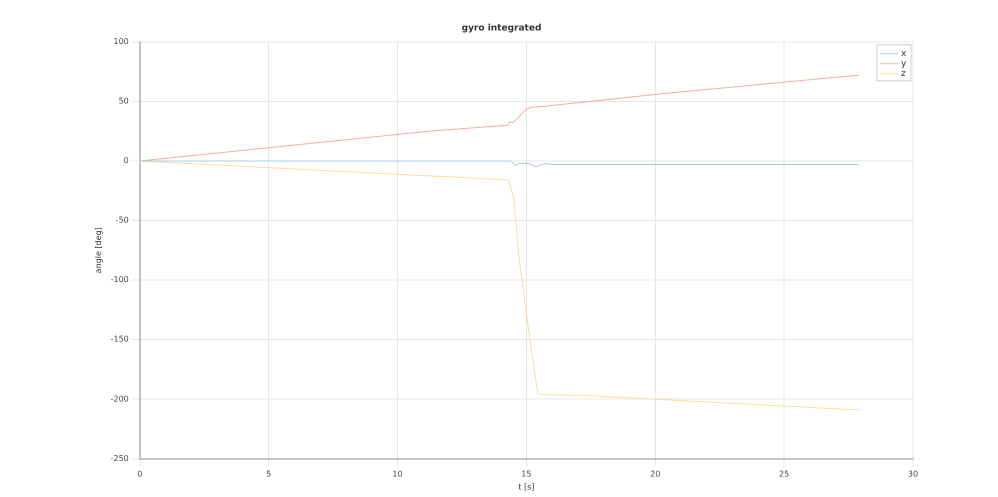 The width and height of the screenshot is (998, 497). What do you see at coordinates (119, 458) in the screenshot?
I see `y-tick-label: -250` at bounding box center [119, 458].